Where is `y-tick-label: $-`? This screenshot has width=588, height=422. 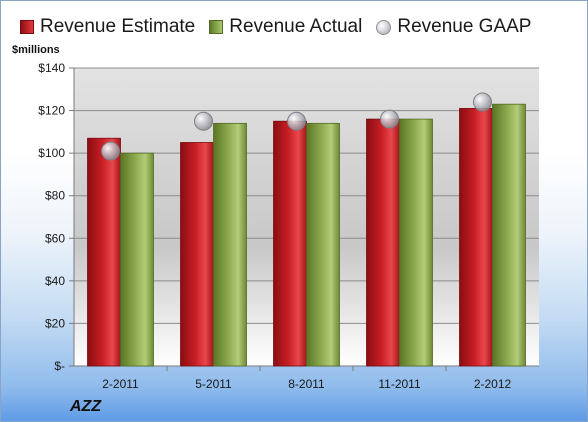
y-tick-label: $- is located at coordinates (59, 366).